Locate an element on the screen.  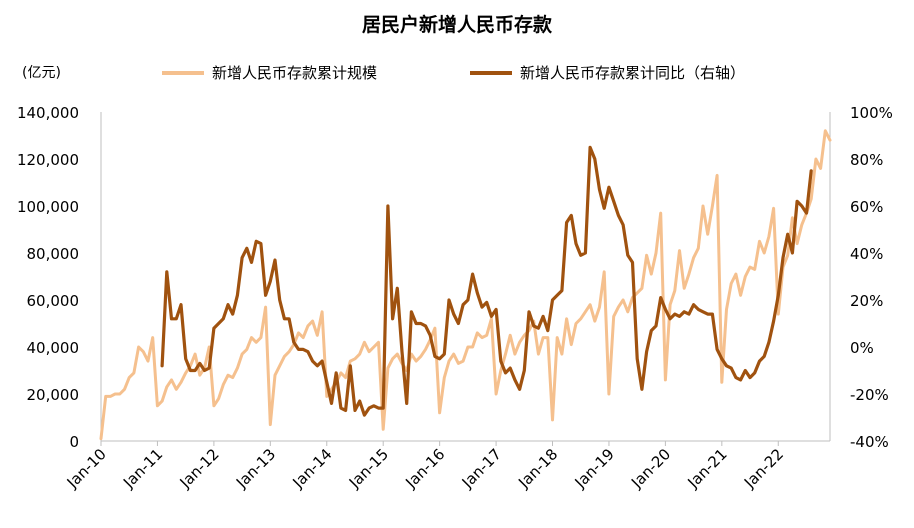
right-tick-label: 0% is located at coordinates (862, 348).